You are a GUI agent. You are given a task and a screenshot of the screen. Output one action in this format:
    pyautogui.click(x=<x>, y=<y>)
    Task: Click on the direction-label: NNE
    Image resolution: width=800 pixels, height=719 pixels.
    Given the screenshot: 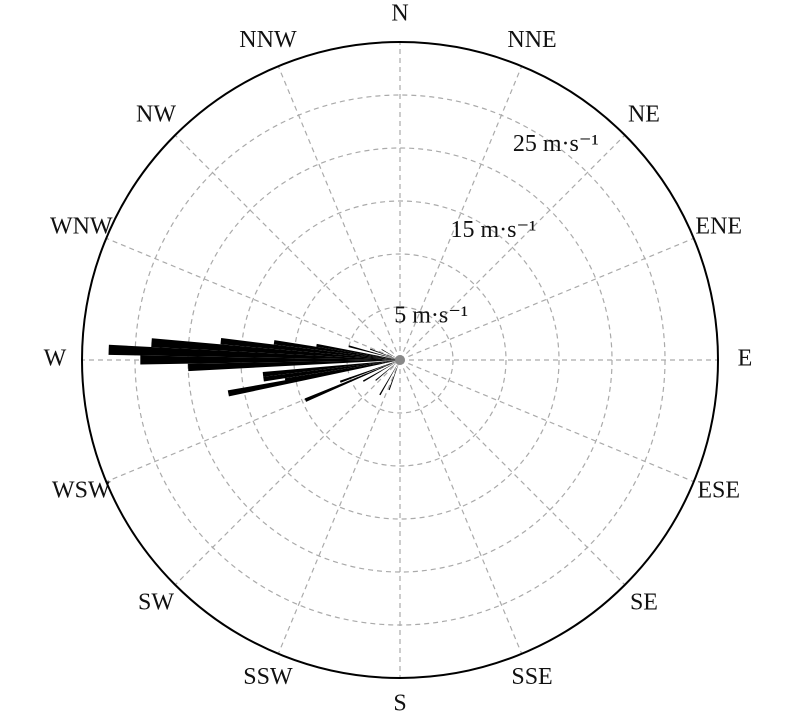 What is the action you would take?
    pyautogui.click(x=531, y=40)
    